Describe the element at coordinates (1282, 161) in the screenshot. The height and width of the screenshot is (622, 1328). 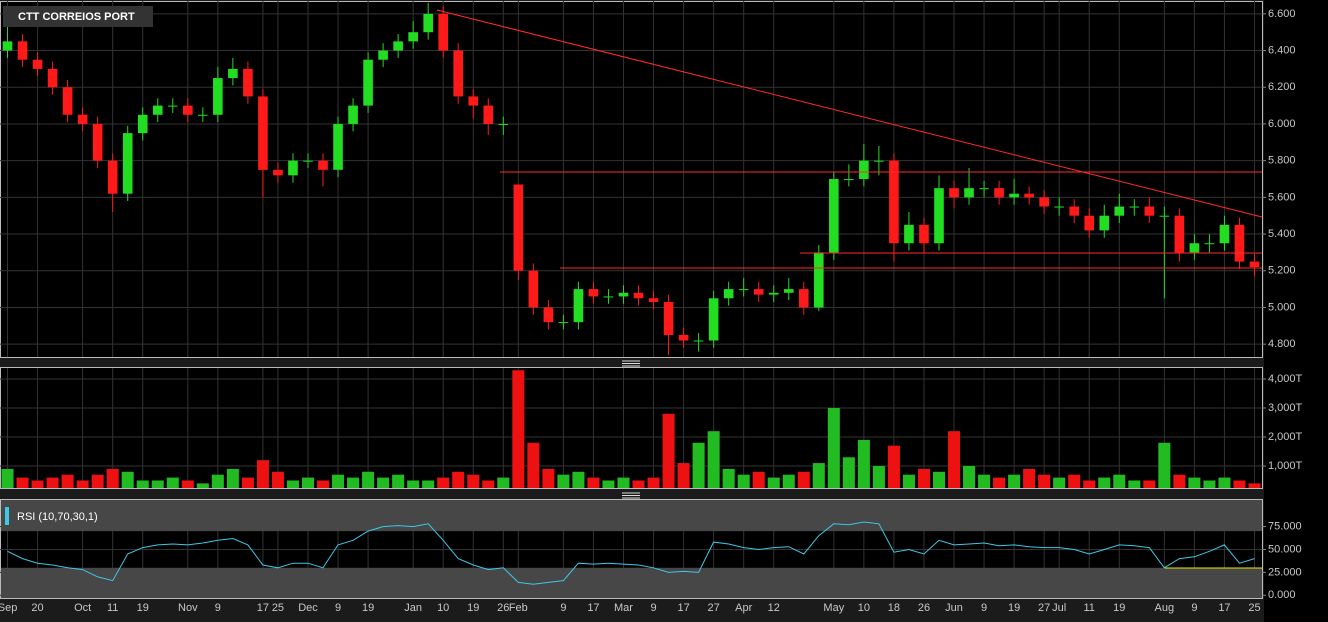
I see `y-tick-label: 5.800` at that location.